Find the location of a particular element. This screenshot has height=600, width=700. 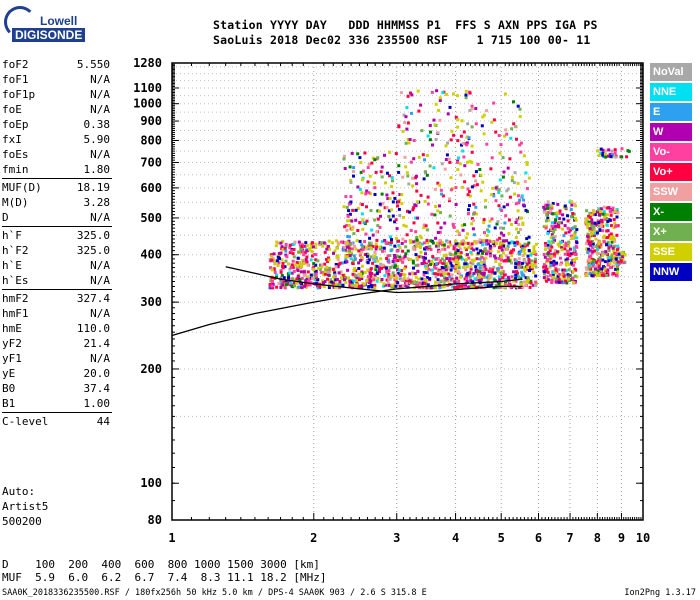

param-row: h`F 325.0 is located at coordinates (56, 235).